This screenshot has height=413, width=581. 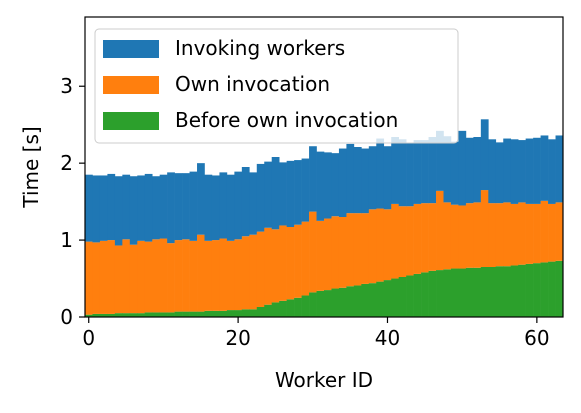 What do you see at coordinates (286, 120) in the screenshot?
I see `legend-label: Before own invocation` at bounding box center [286, 120].